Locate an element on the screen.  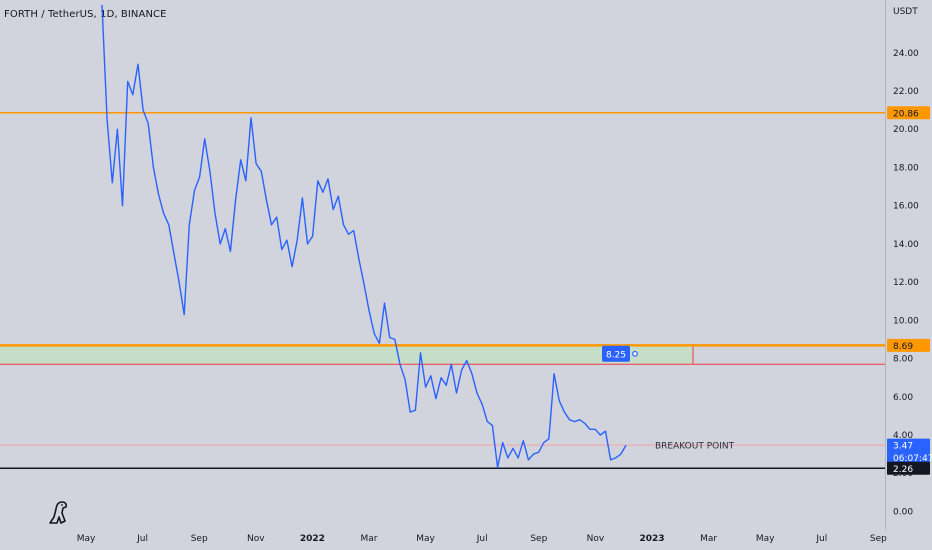
y-tick-label: 6.00 is located at coordinates (903, 398).